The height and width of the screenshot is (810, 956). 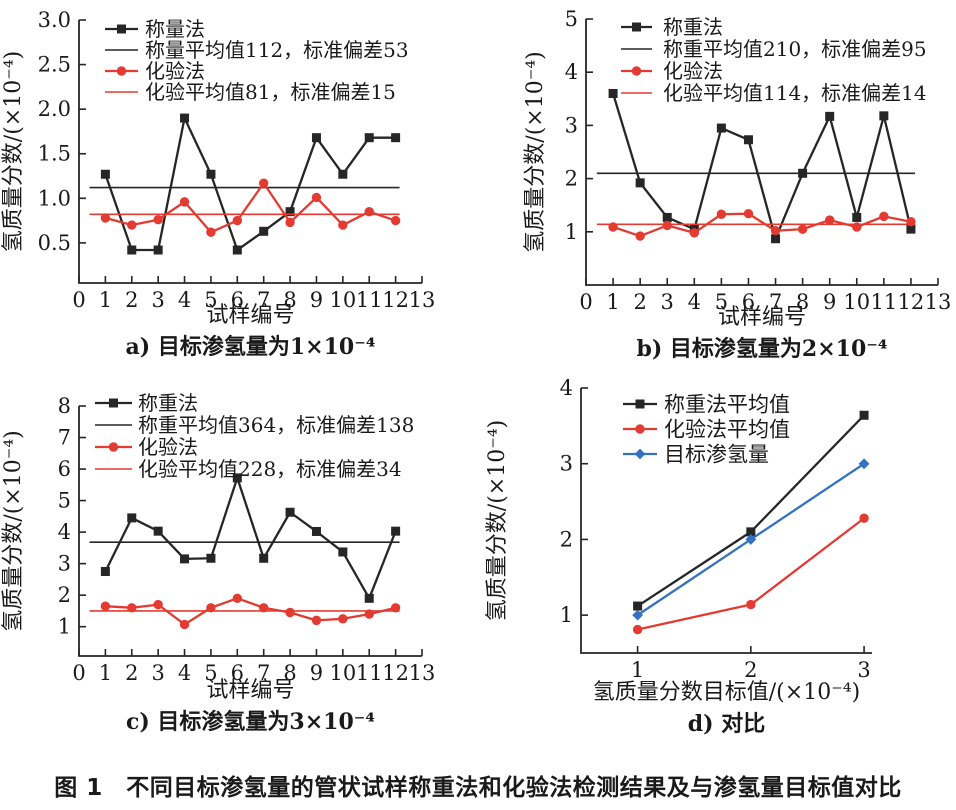 I want to click on x-tick-label: 2, so click(x=131, y=673).